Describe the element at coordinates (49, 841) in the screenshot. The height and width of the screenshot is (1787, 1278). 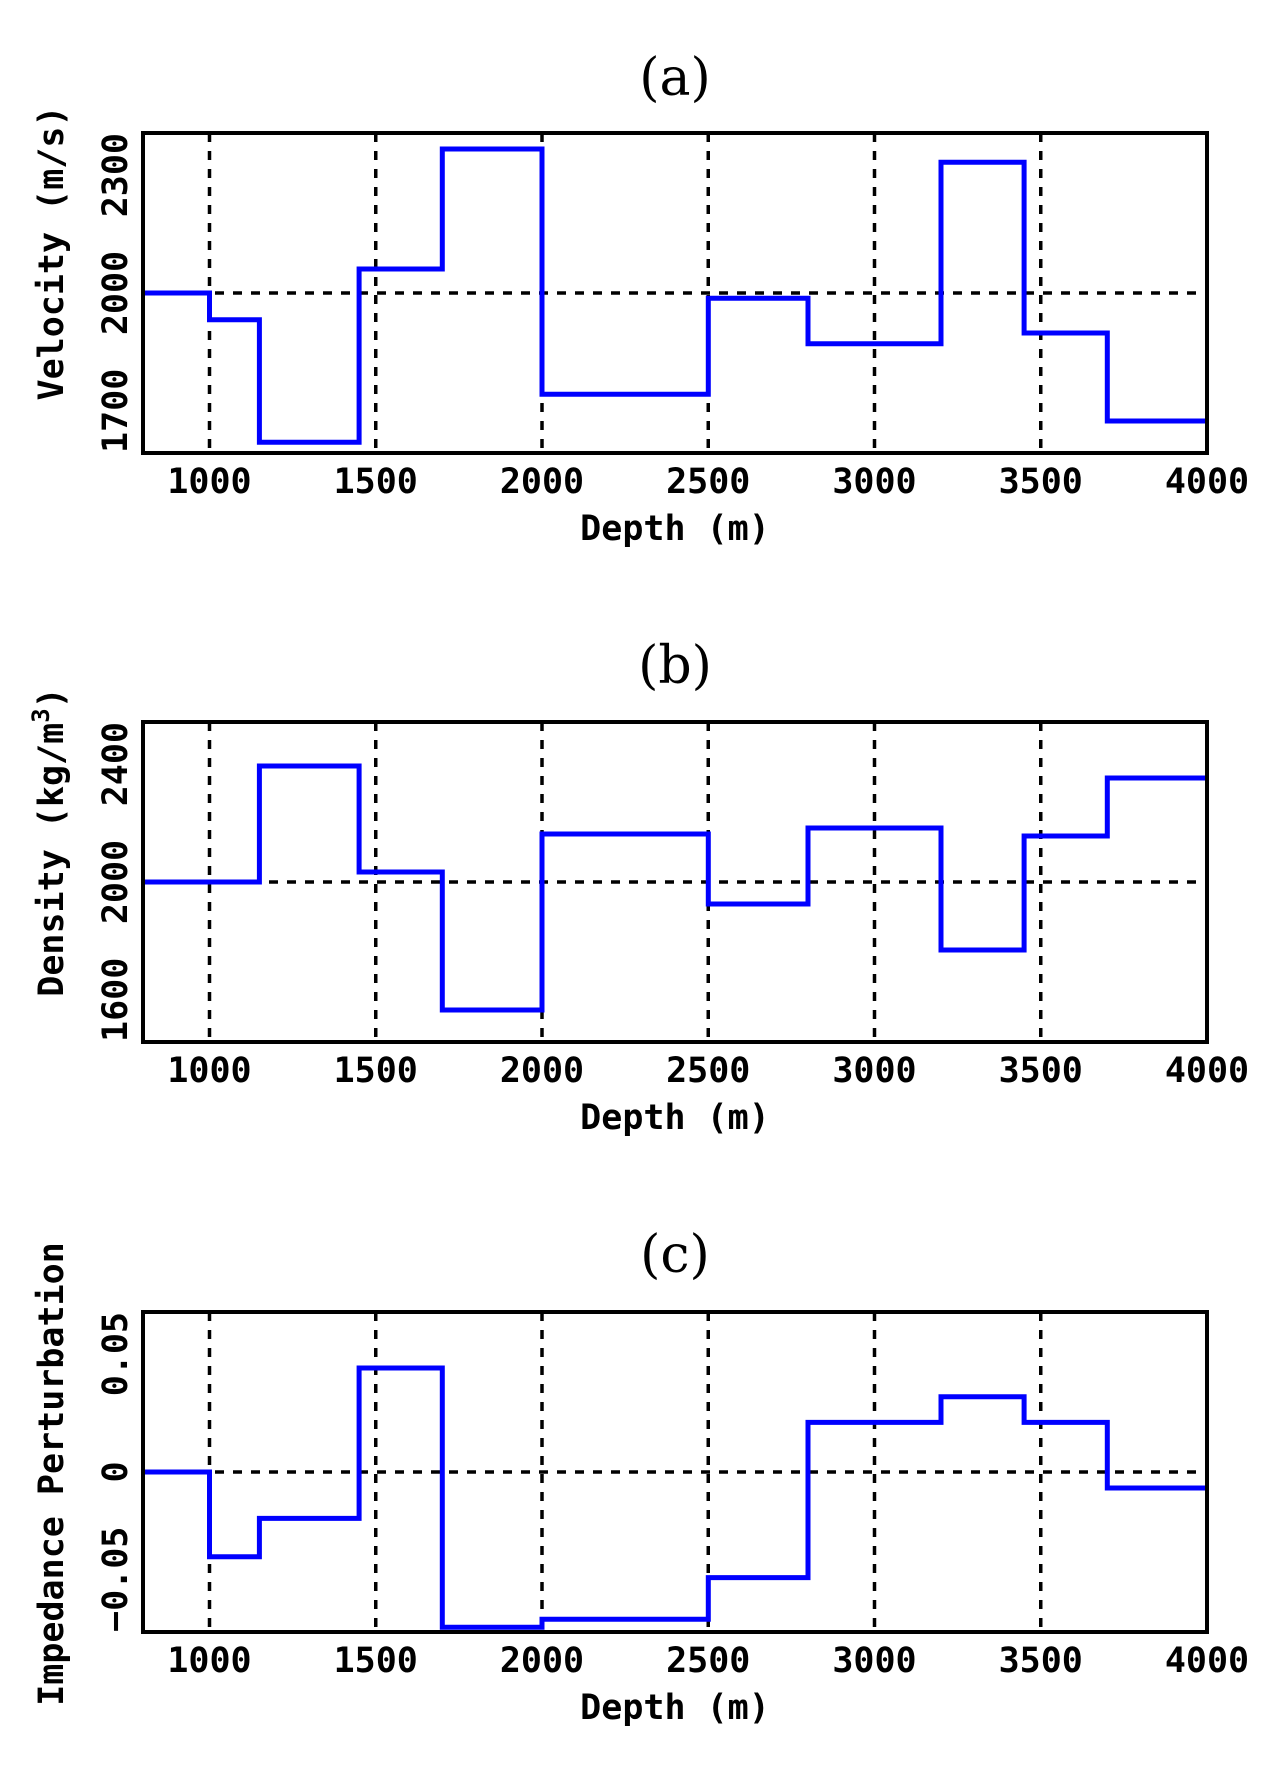
I see `y-axis-label: Density (kg/m3)` at that location.